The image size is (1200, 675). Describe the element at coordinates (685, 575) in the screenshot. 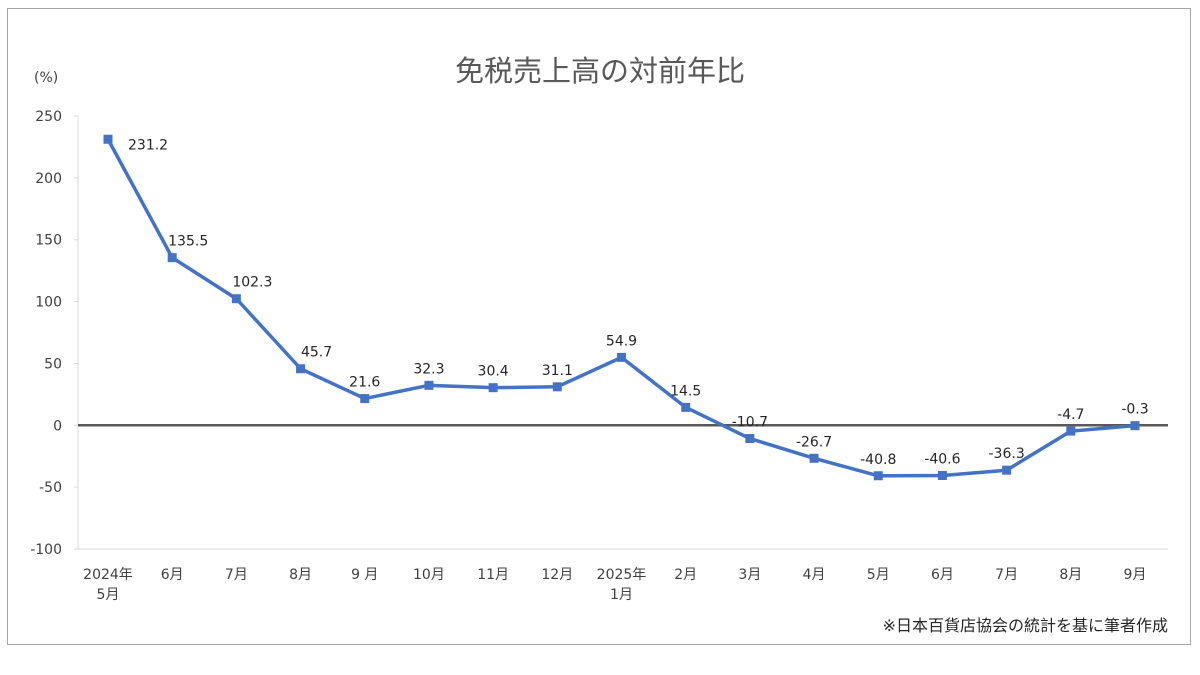

I see `x-tick-label: 2月` at that location.